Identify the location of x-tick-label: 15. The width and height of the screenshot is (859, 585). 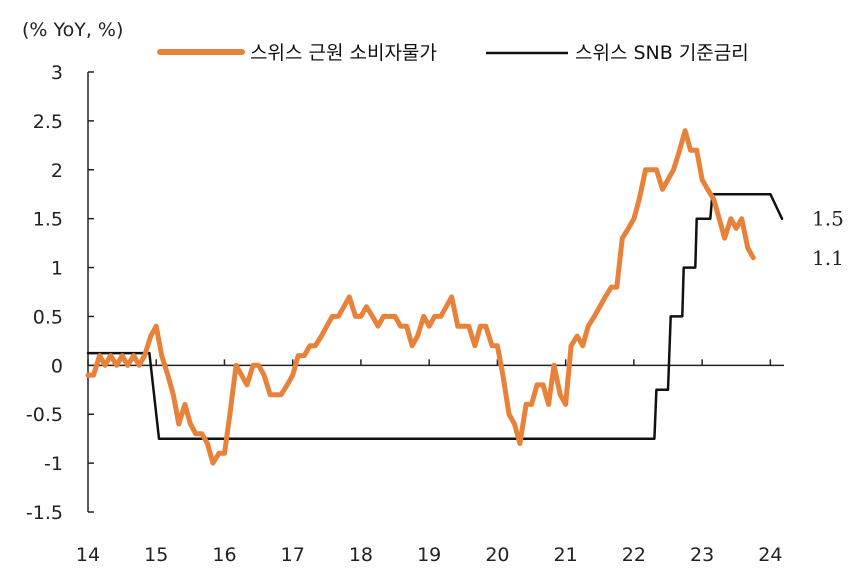
(156, 555).